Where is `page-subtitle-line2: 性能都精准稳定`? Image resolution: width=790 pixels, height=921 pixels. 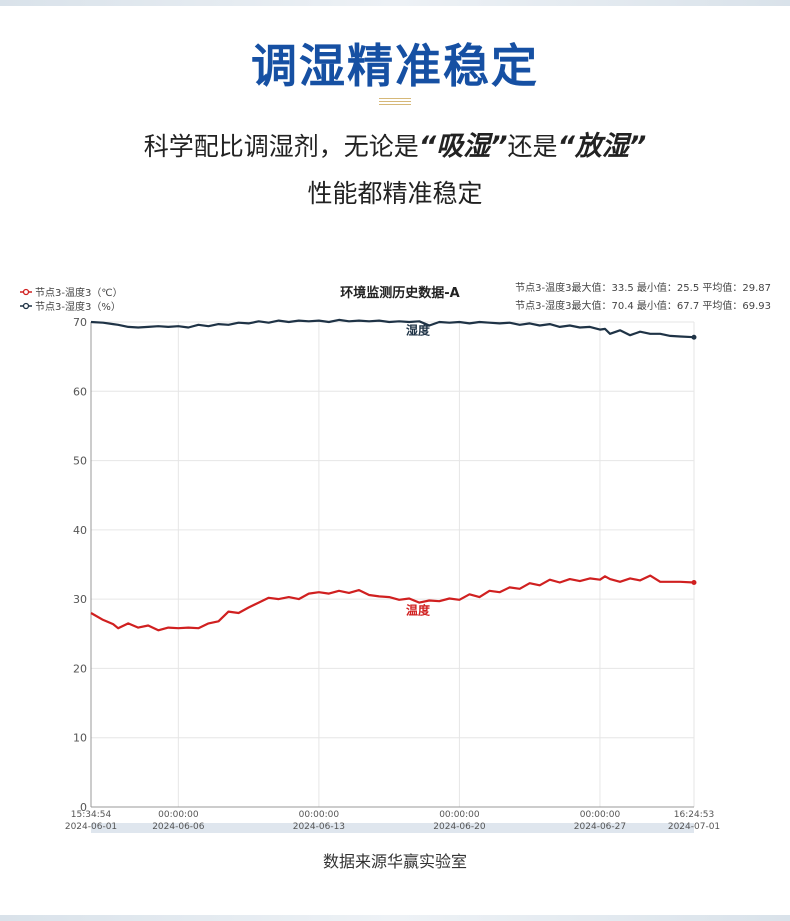 page-subtitle-line2: 性能都精准稳定 is located at coordinates (395, 193).